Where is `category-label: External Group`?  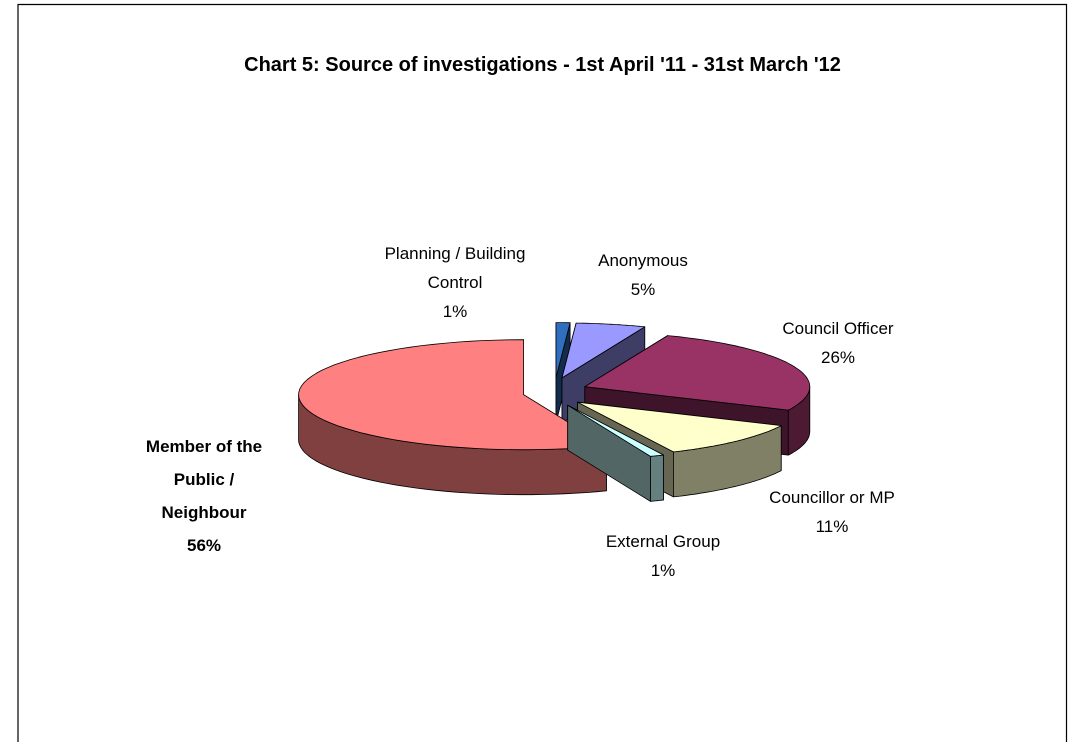 category-label: External Group is located at coordinates (663, 541).